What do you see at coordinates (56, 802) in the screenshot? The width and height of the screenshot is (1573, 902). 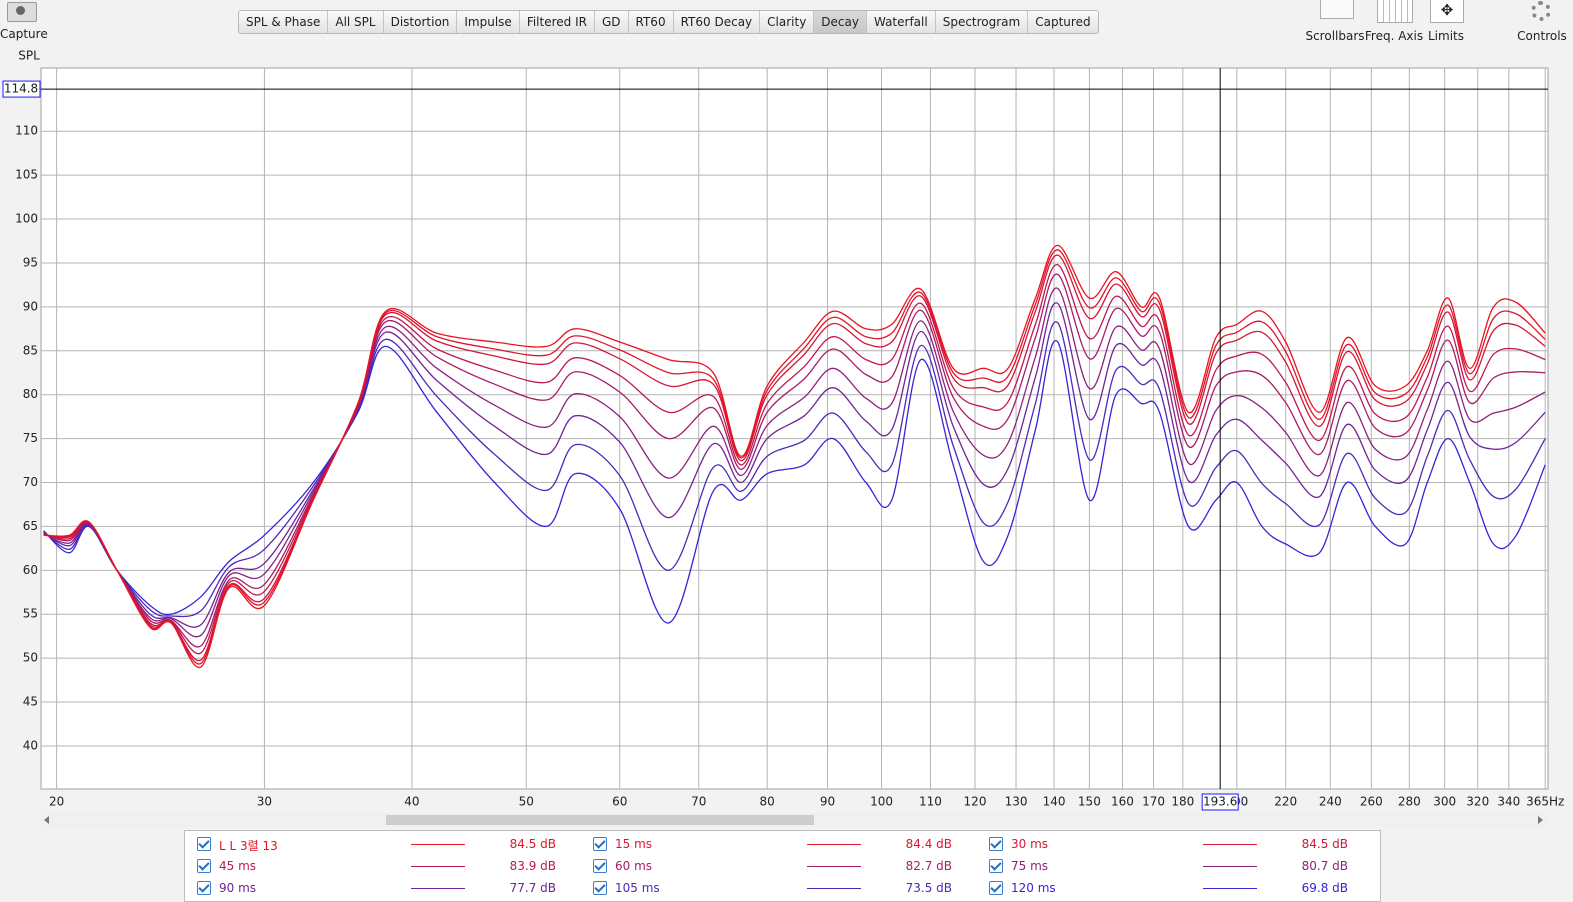 I see `x-tick-label: 20` at bounding box center [56, 802].